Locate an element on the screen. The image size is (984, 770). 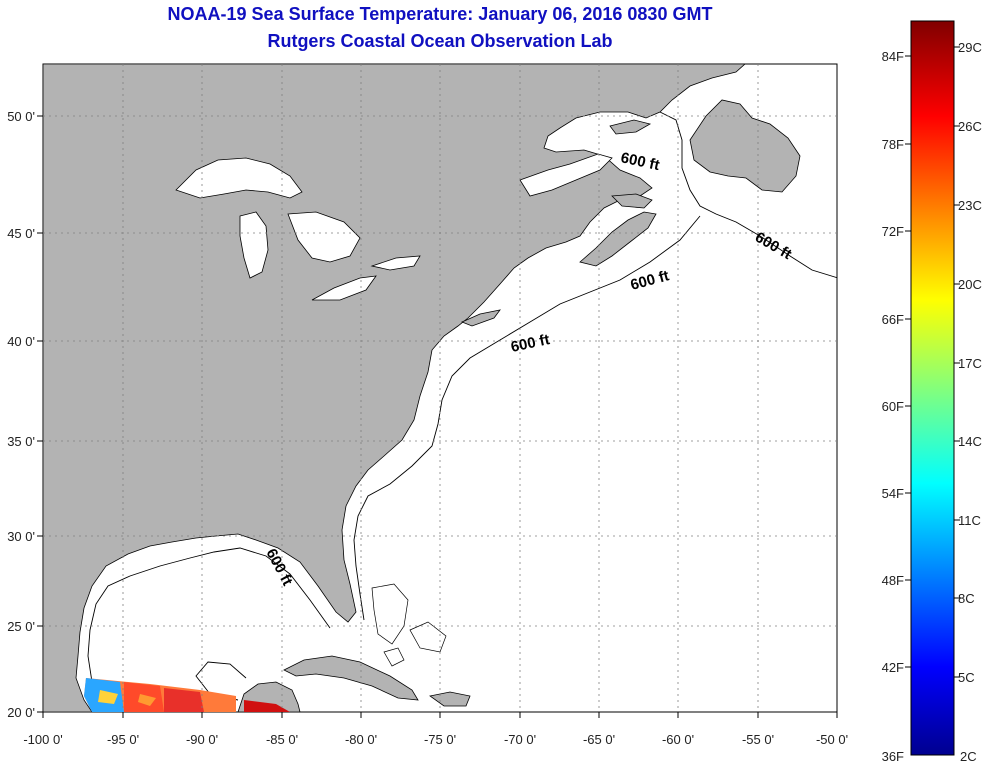
lake-michigan is located at coordinates (254, 245).